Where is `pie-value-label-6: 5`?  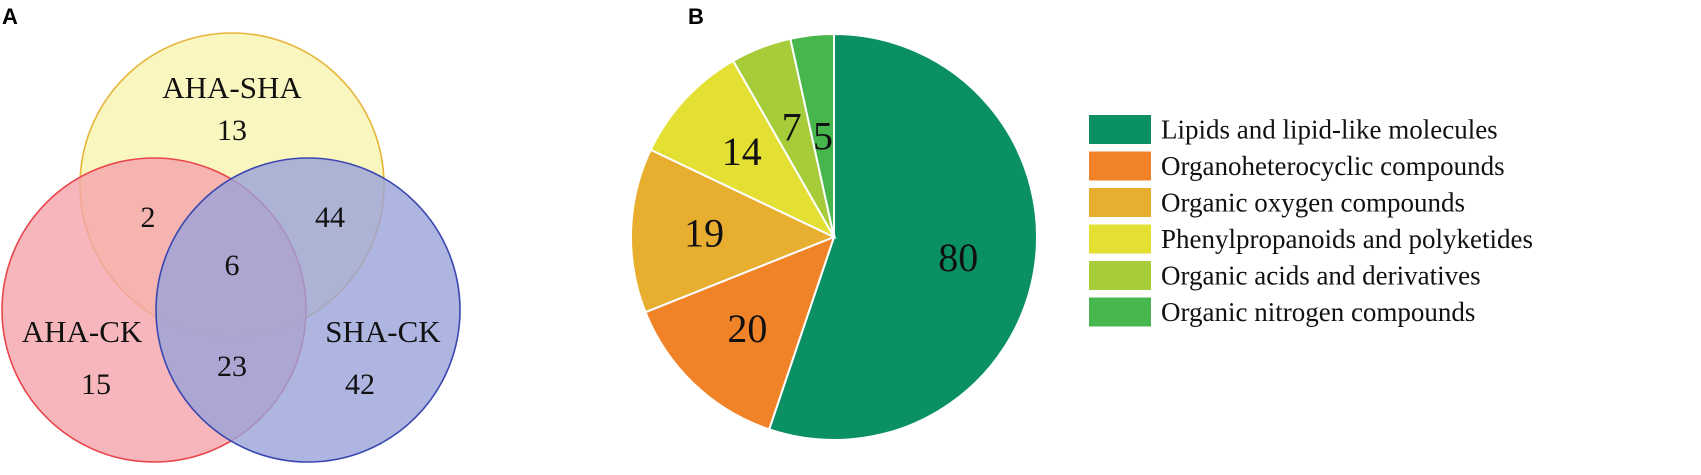
pie-value-label-6: 5 is located at coordinates (823, 136).